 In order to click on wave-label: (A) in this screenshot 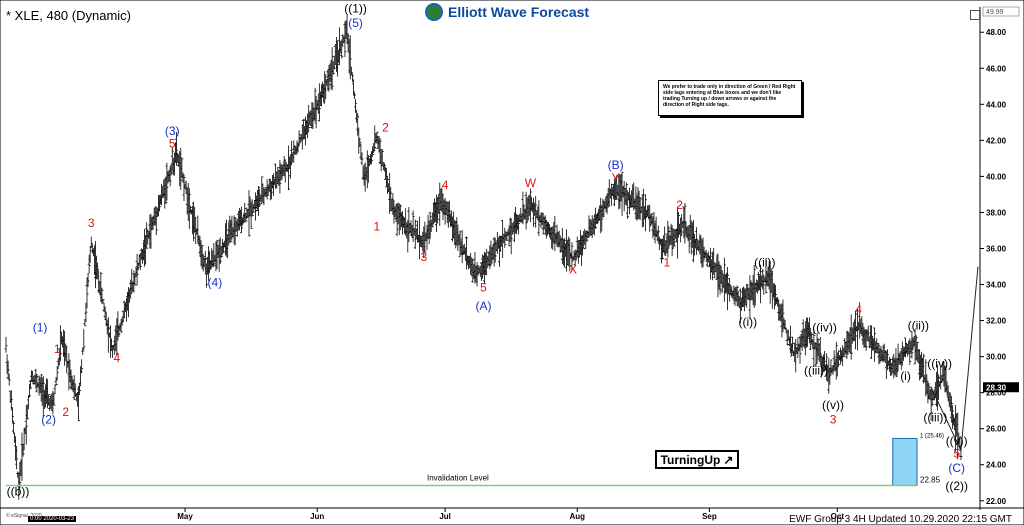, I will do `click(483, 306)`.